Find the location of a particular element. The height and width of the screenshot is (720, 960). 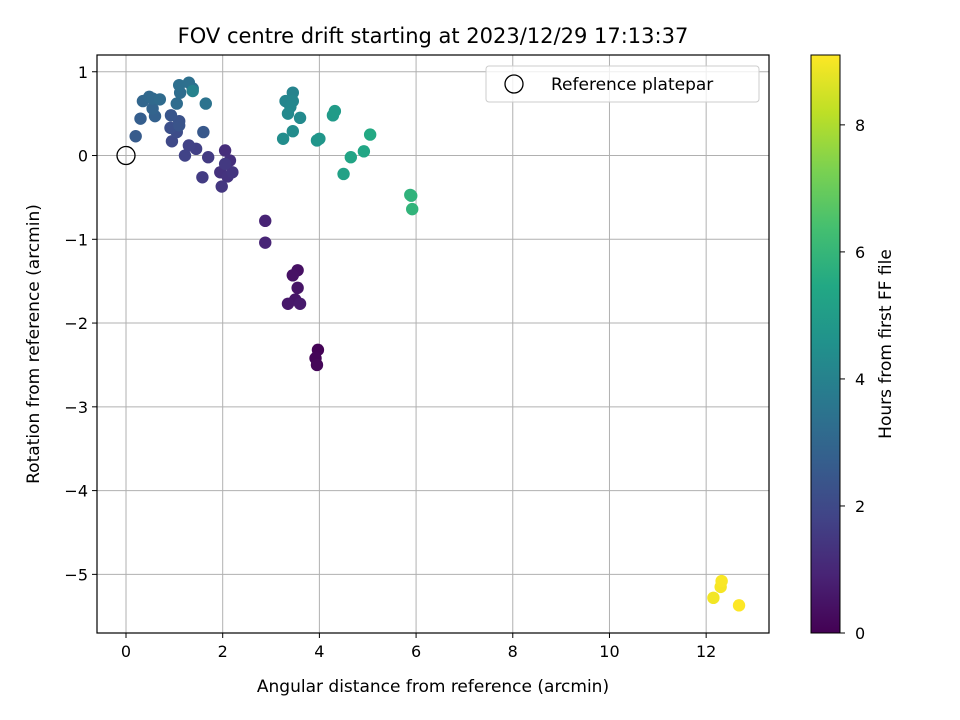

x-axis: 0 2 4 6 8 10 12 is located at coordinates (418, 647).